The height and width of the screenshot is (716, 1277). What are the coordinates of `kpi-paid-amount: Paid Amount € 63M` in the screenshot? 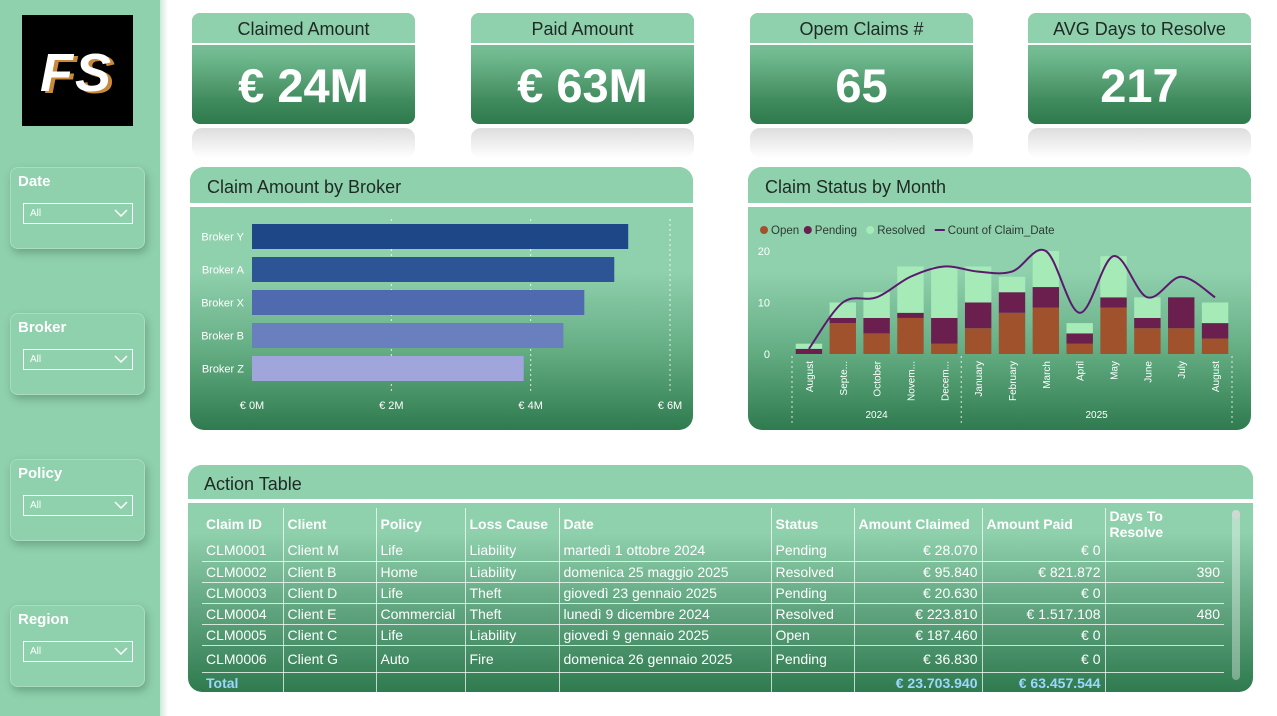 It's located at (582, 68).